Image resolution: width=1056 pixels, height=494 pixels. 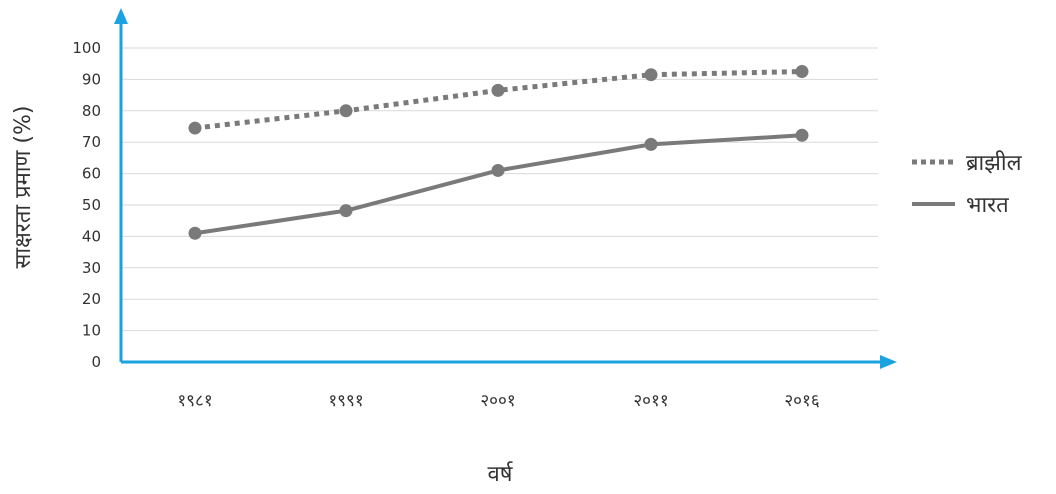 I want to click on legend: ब्राझील भारत, so click(x=967, y=184).